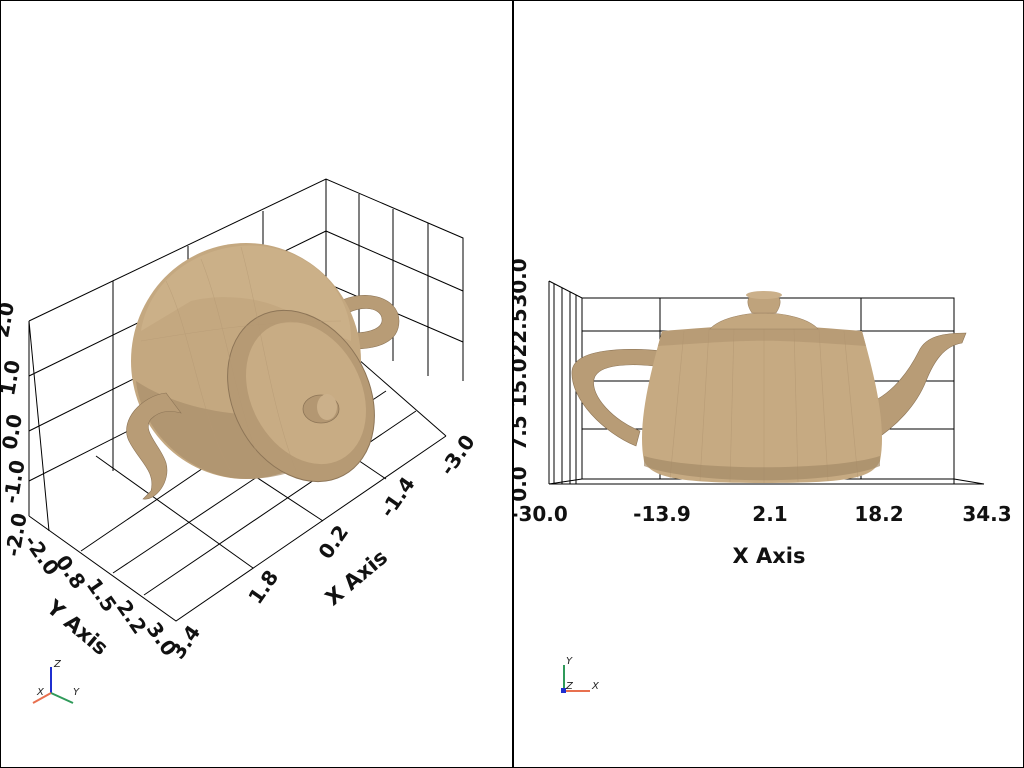  What do you see at coordinates (13, 377) in the screenshot?
I see `left-z-tick-1: 1.0` at bounding box center [13, 377].